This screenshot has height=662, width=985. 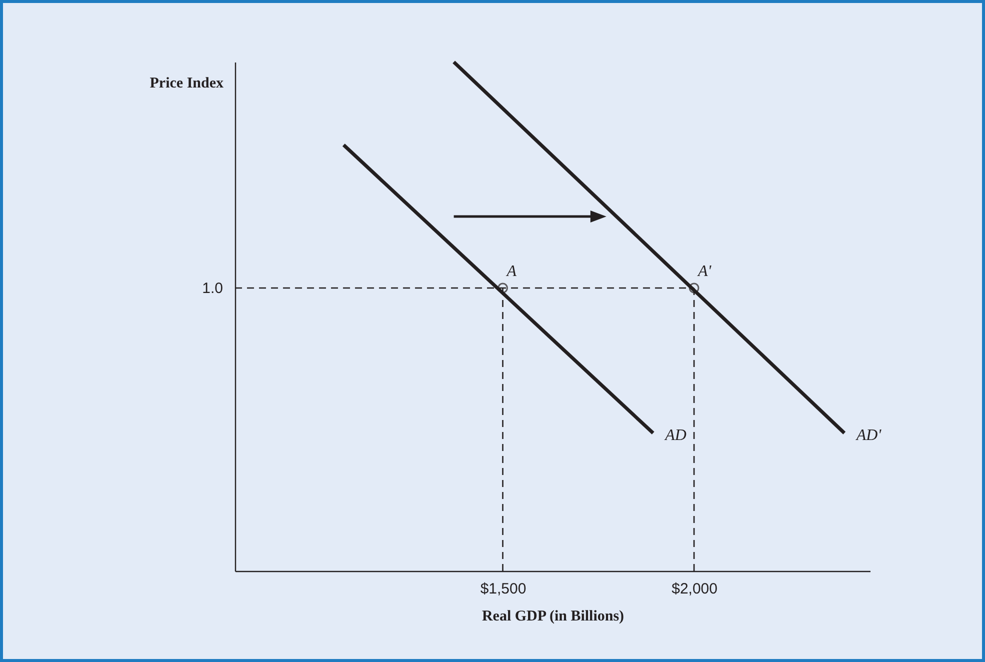 I want to click on x-axis-title: Real GDP (in Billions), so click(x=553, y=616).